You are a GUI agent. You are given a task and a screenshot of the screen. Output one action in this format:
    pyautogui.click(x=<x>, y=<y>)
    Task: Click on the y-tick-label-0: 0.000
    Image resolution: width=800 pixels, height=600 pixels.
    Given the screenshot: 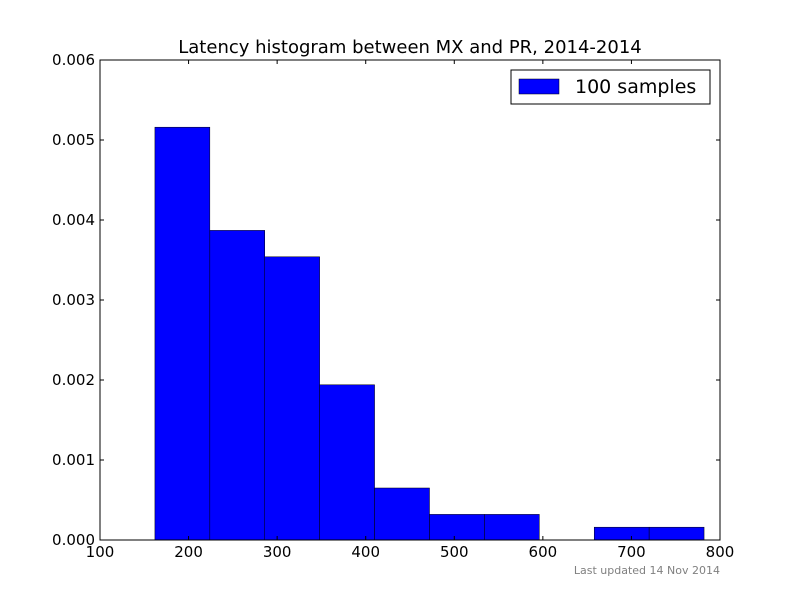 What is the action you would take?
    pyautogui.click(x=73, y=540)
    